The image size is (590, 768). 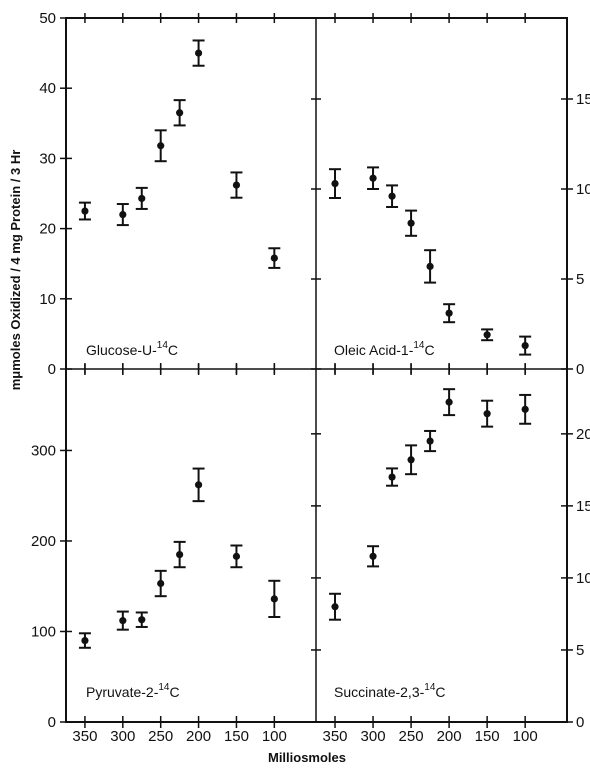 I want to click on panel-label-glucose: Glucose-U-14C, so click(x=132, y=349).